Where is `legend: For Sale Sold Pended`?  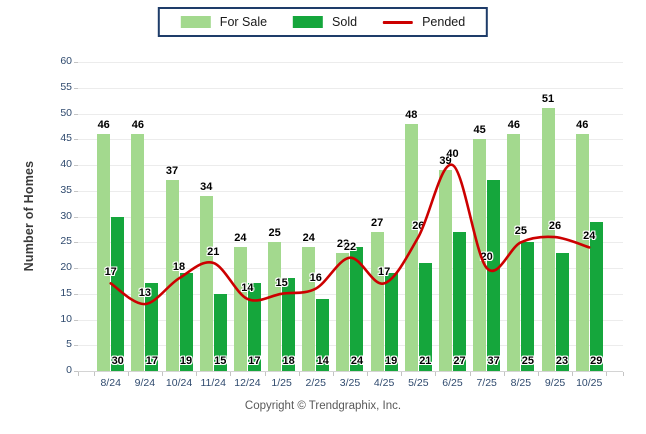
legend: For Sale Sold Pended is located at coordinates (323, 22).